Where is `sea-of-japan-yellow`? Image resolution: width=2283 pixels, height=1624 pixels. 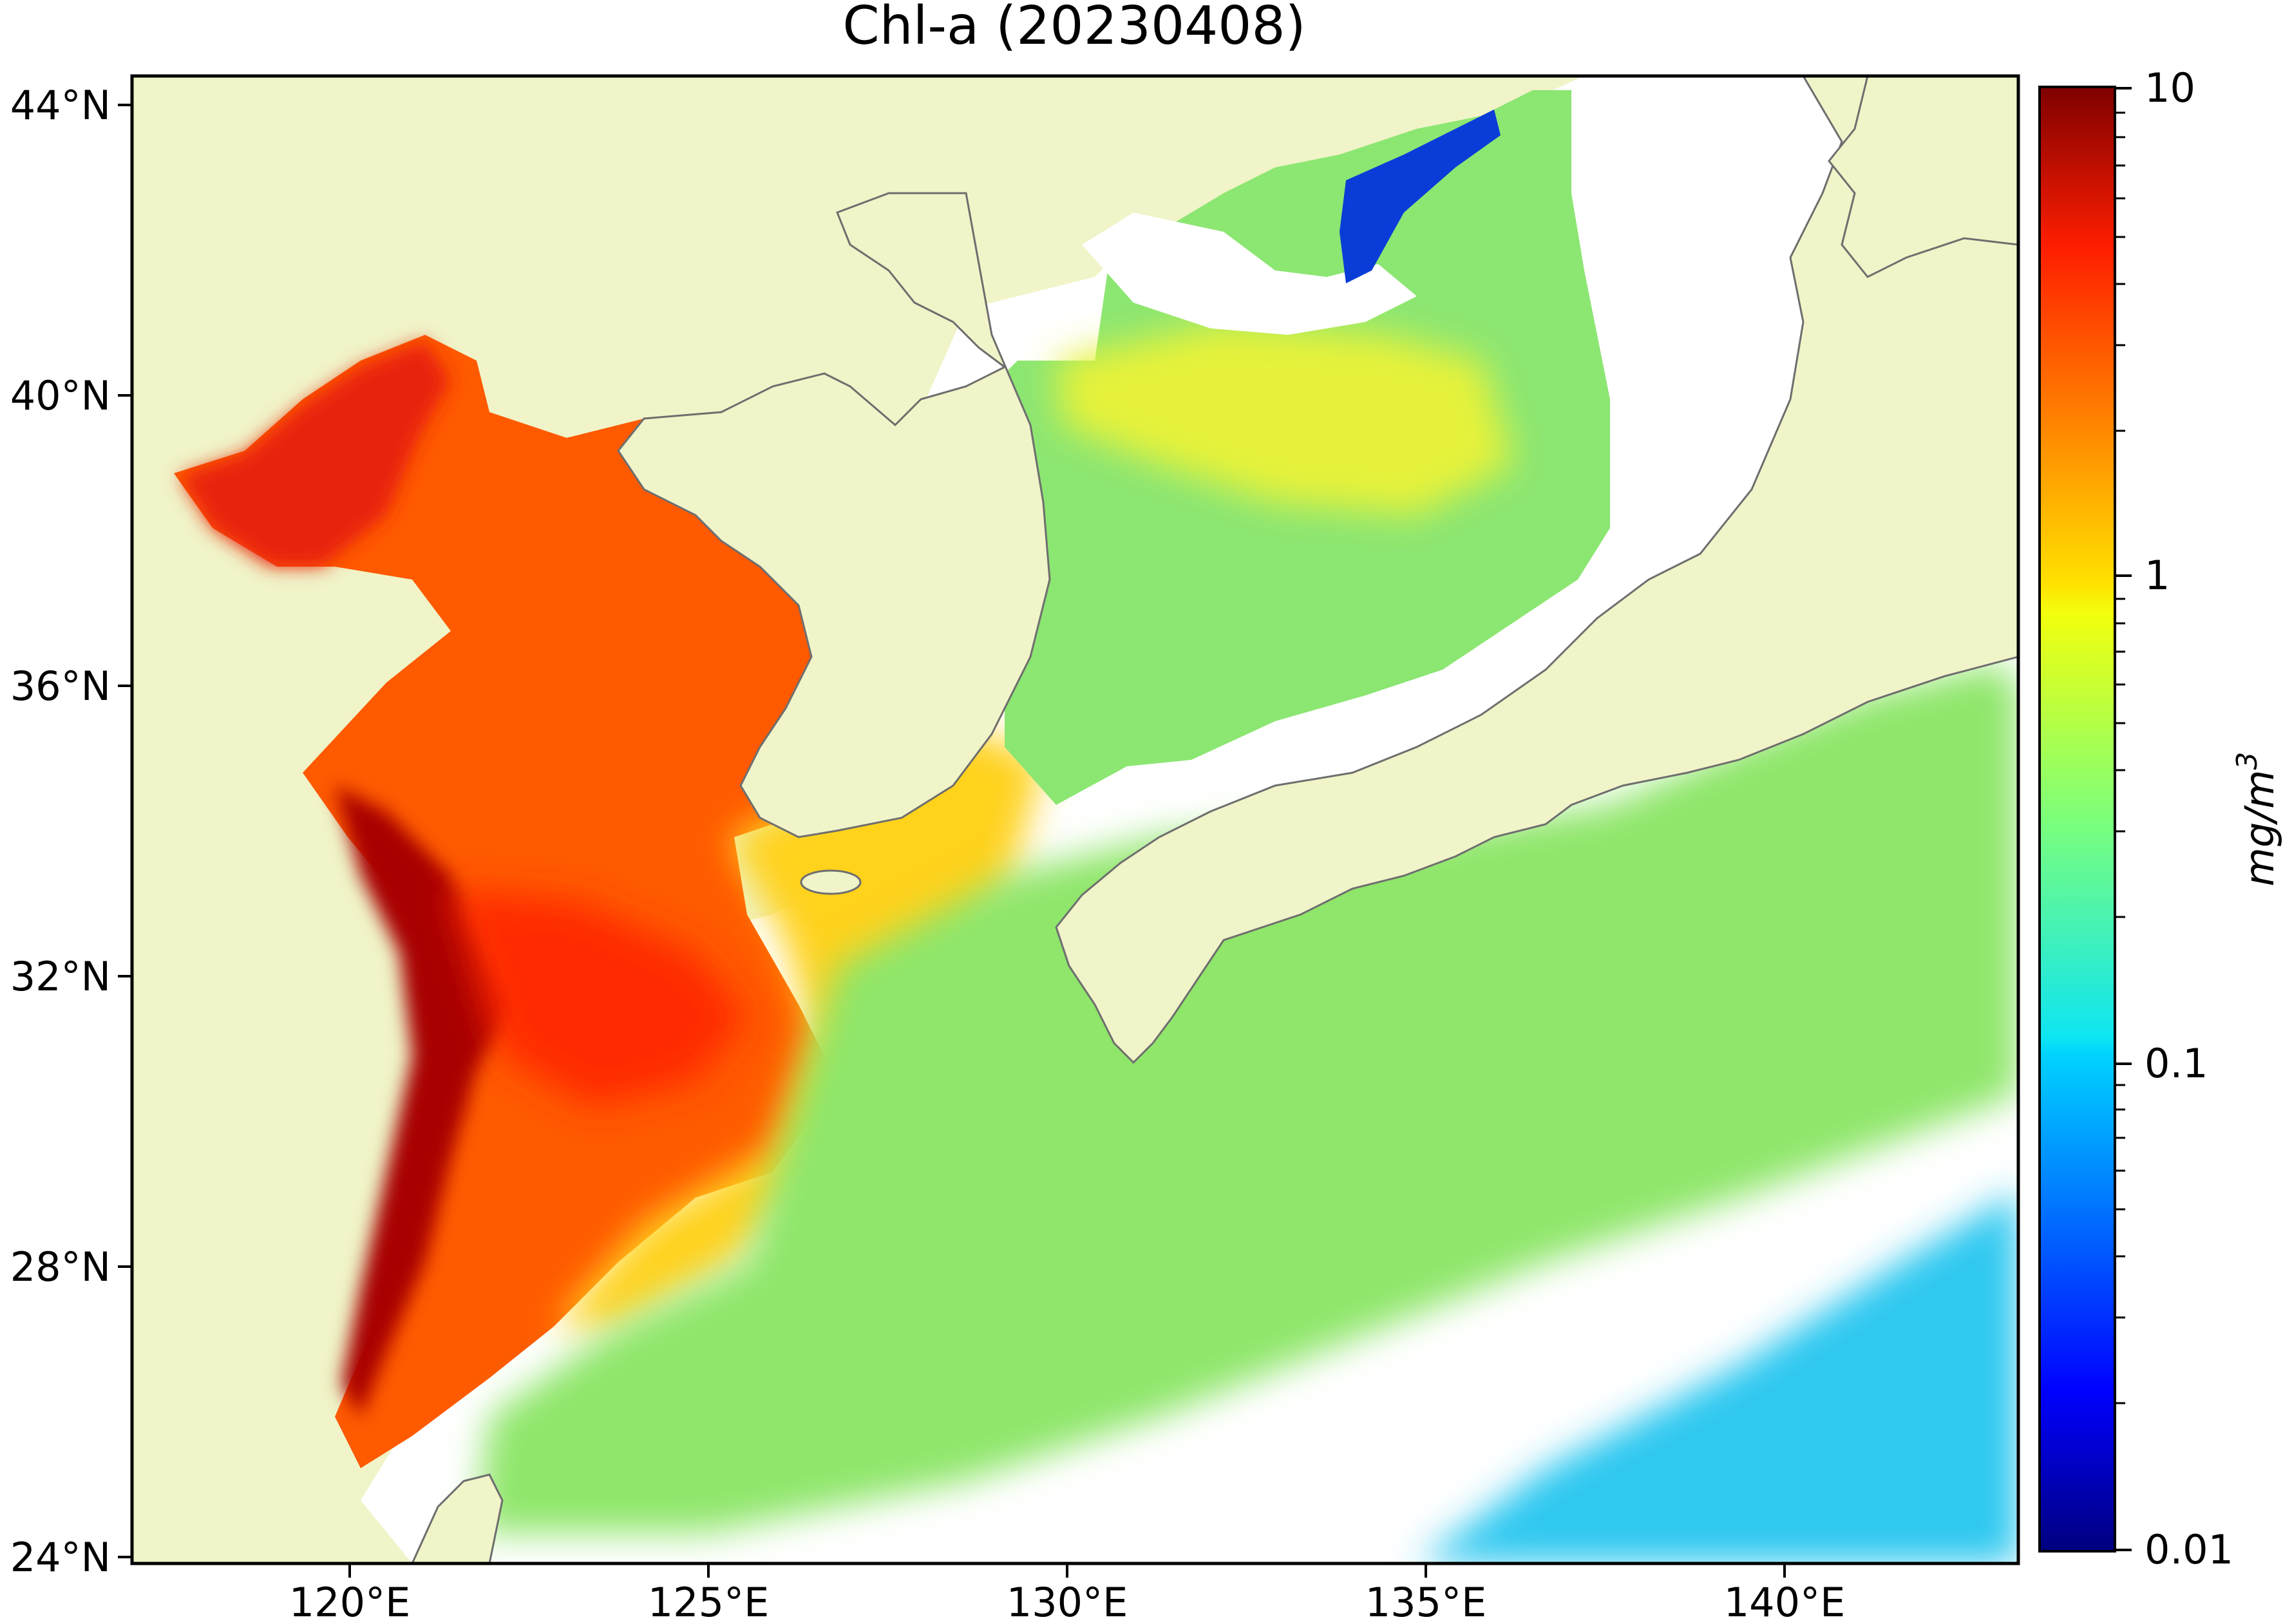 sea-of-japan-yellow is located at coordinates (1284, 418).